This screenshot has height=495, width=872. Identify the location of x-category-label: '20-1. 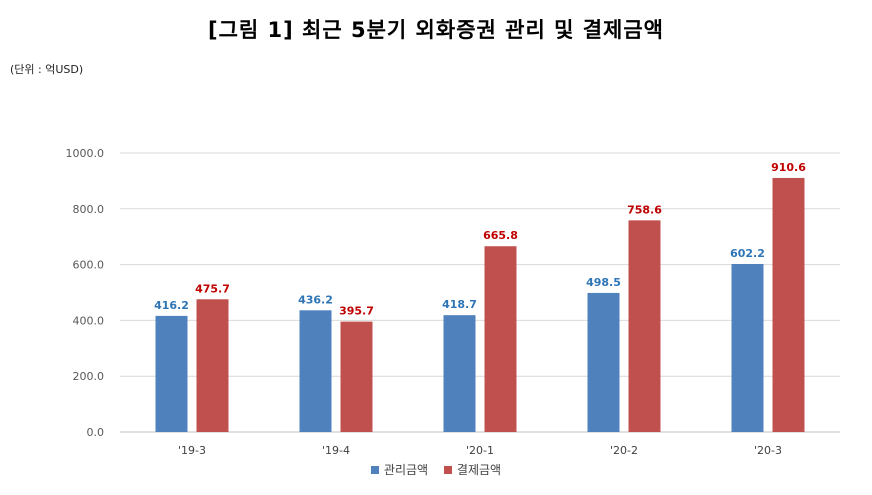
(480, 450).